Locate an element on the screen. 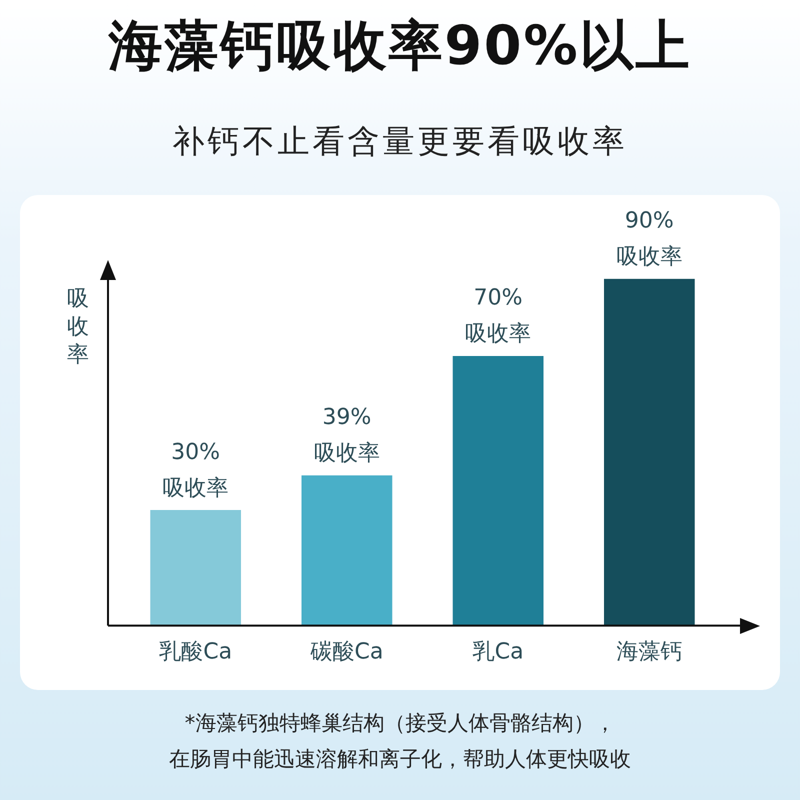  data-label: 30% 吸收率 is located at coordinates (195, 470).